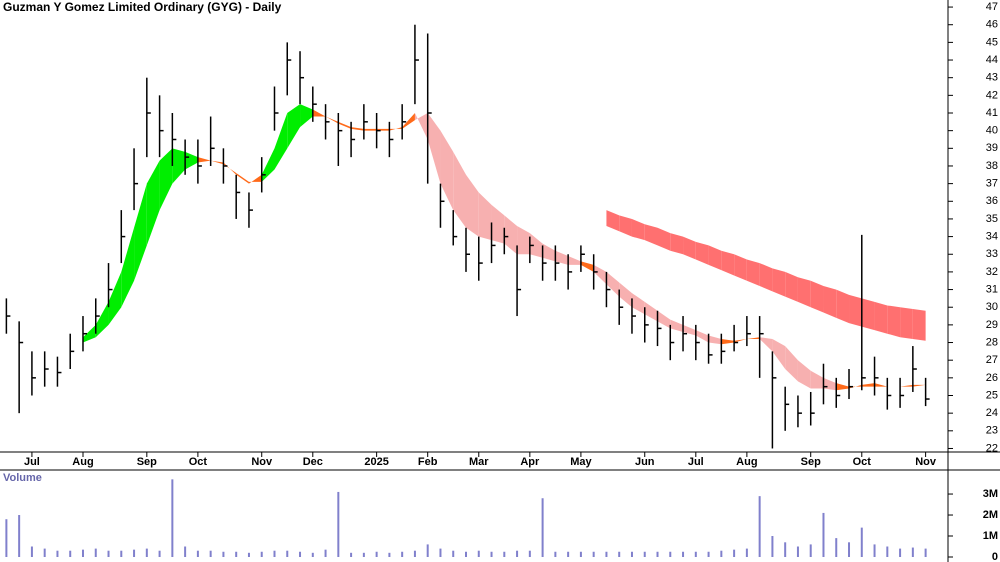 Image resolution: width=1000 pixels, height=562 pixels. I want to click on x-tick-label: Oct, so click(198, 462).